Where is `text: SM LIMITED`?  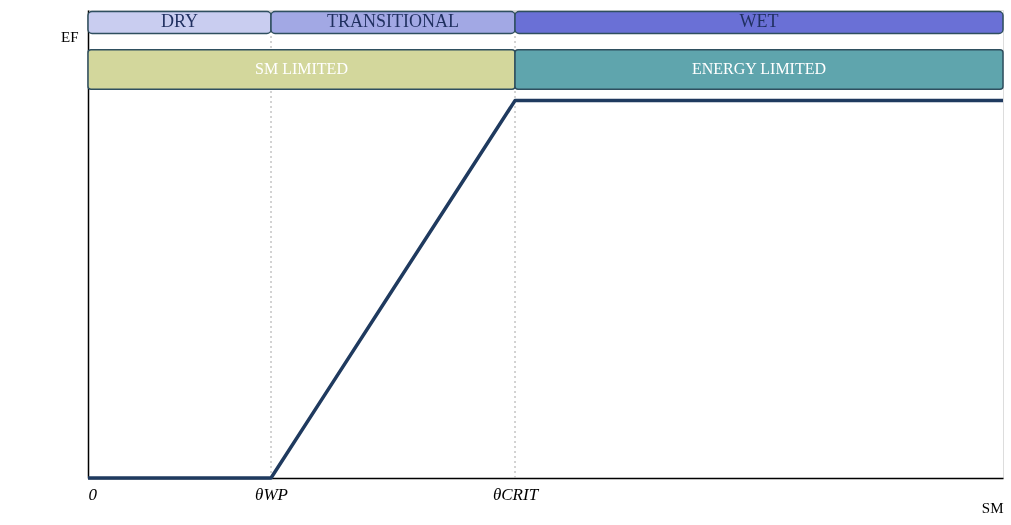 text: SM LIMITED is located at coordinates (301, 69).